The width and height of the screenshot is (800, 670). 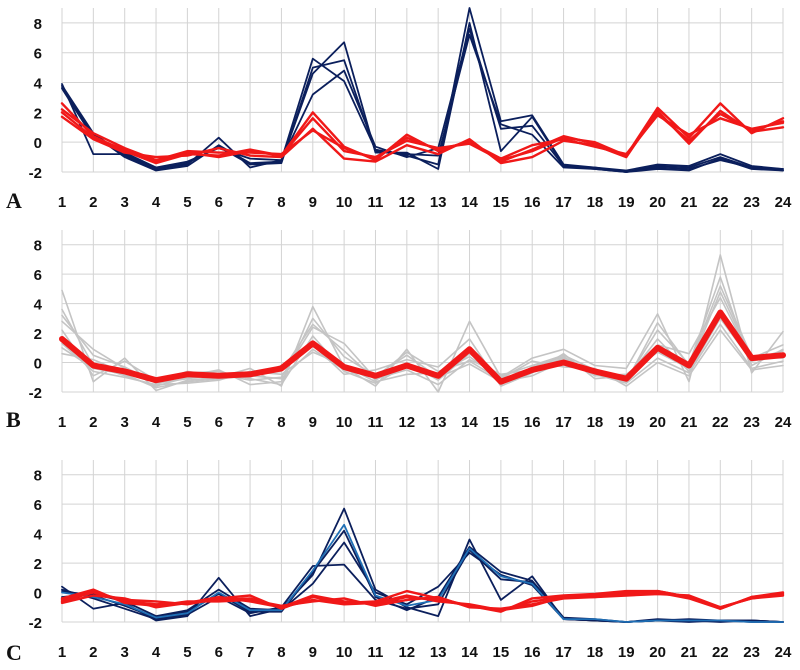 What do you see at coordinates (14, 652) in the screenshot?
I see `panel-label: C` at bounding box center [14, 652].